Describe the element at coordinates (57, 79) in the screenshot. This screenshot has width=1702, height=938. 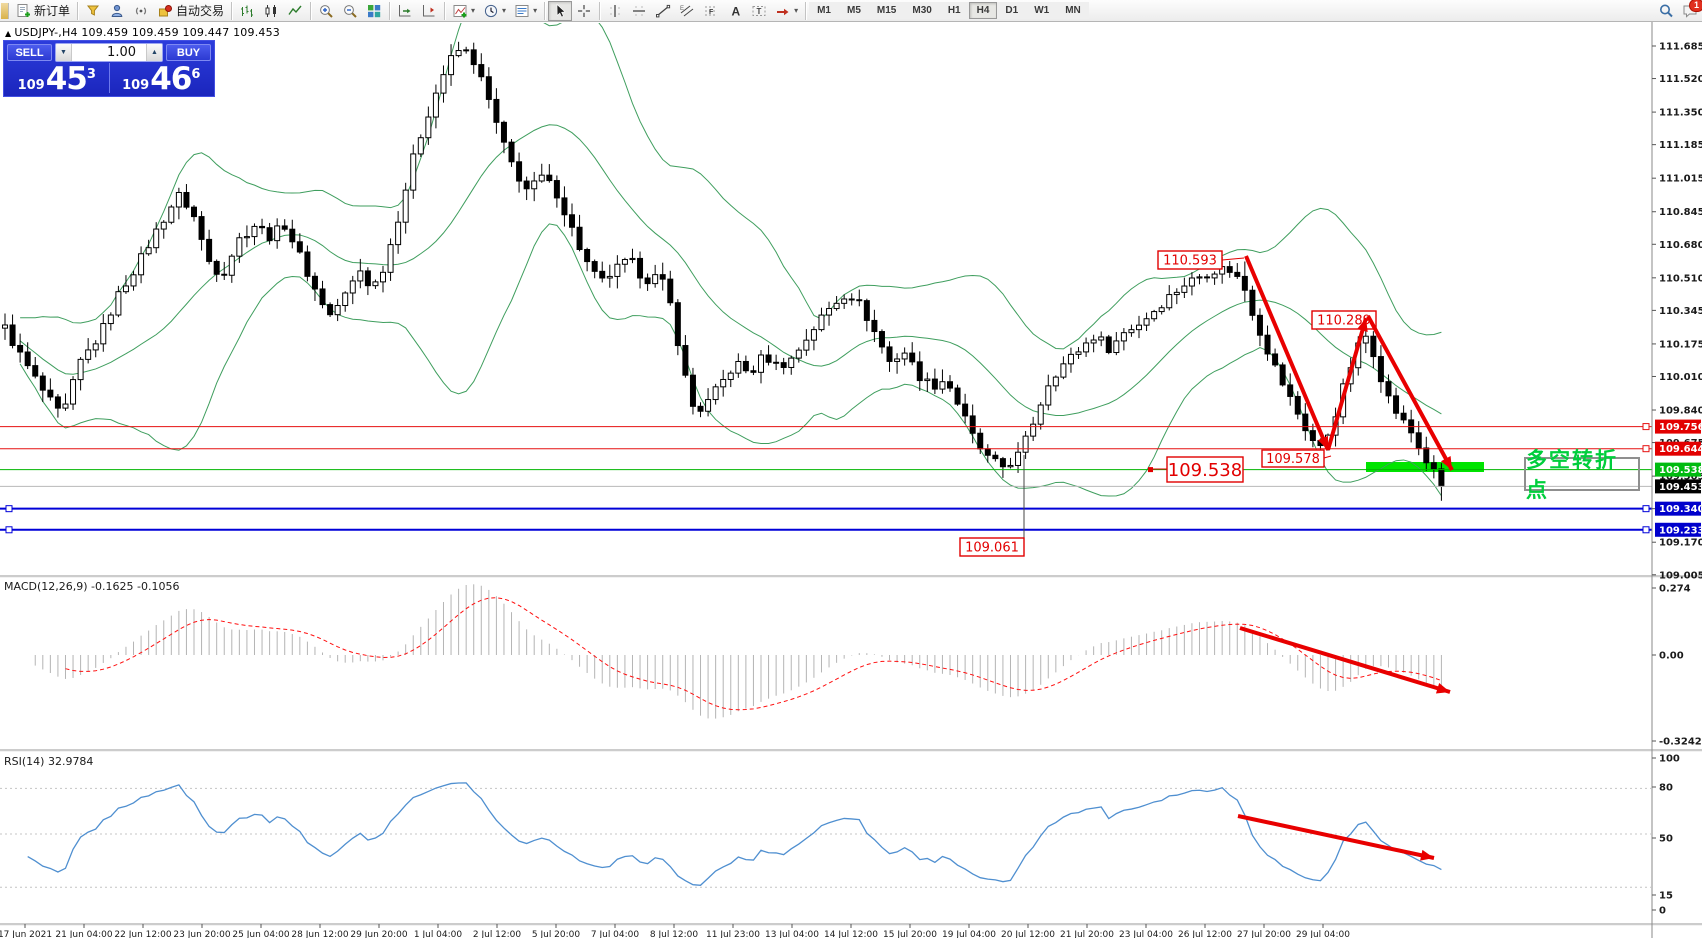
I see `sell-price: 109 45 3` at that location.